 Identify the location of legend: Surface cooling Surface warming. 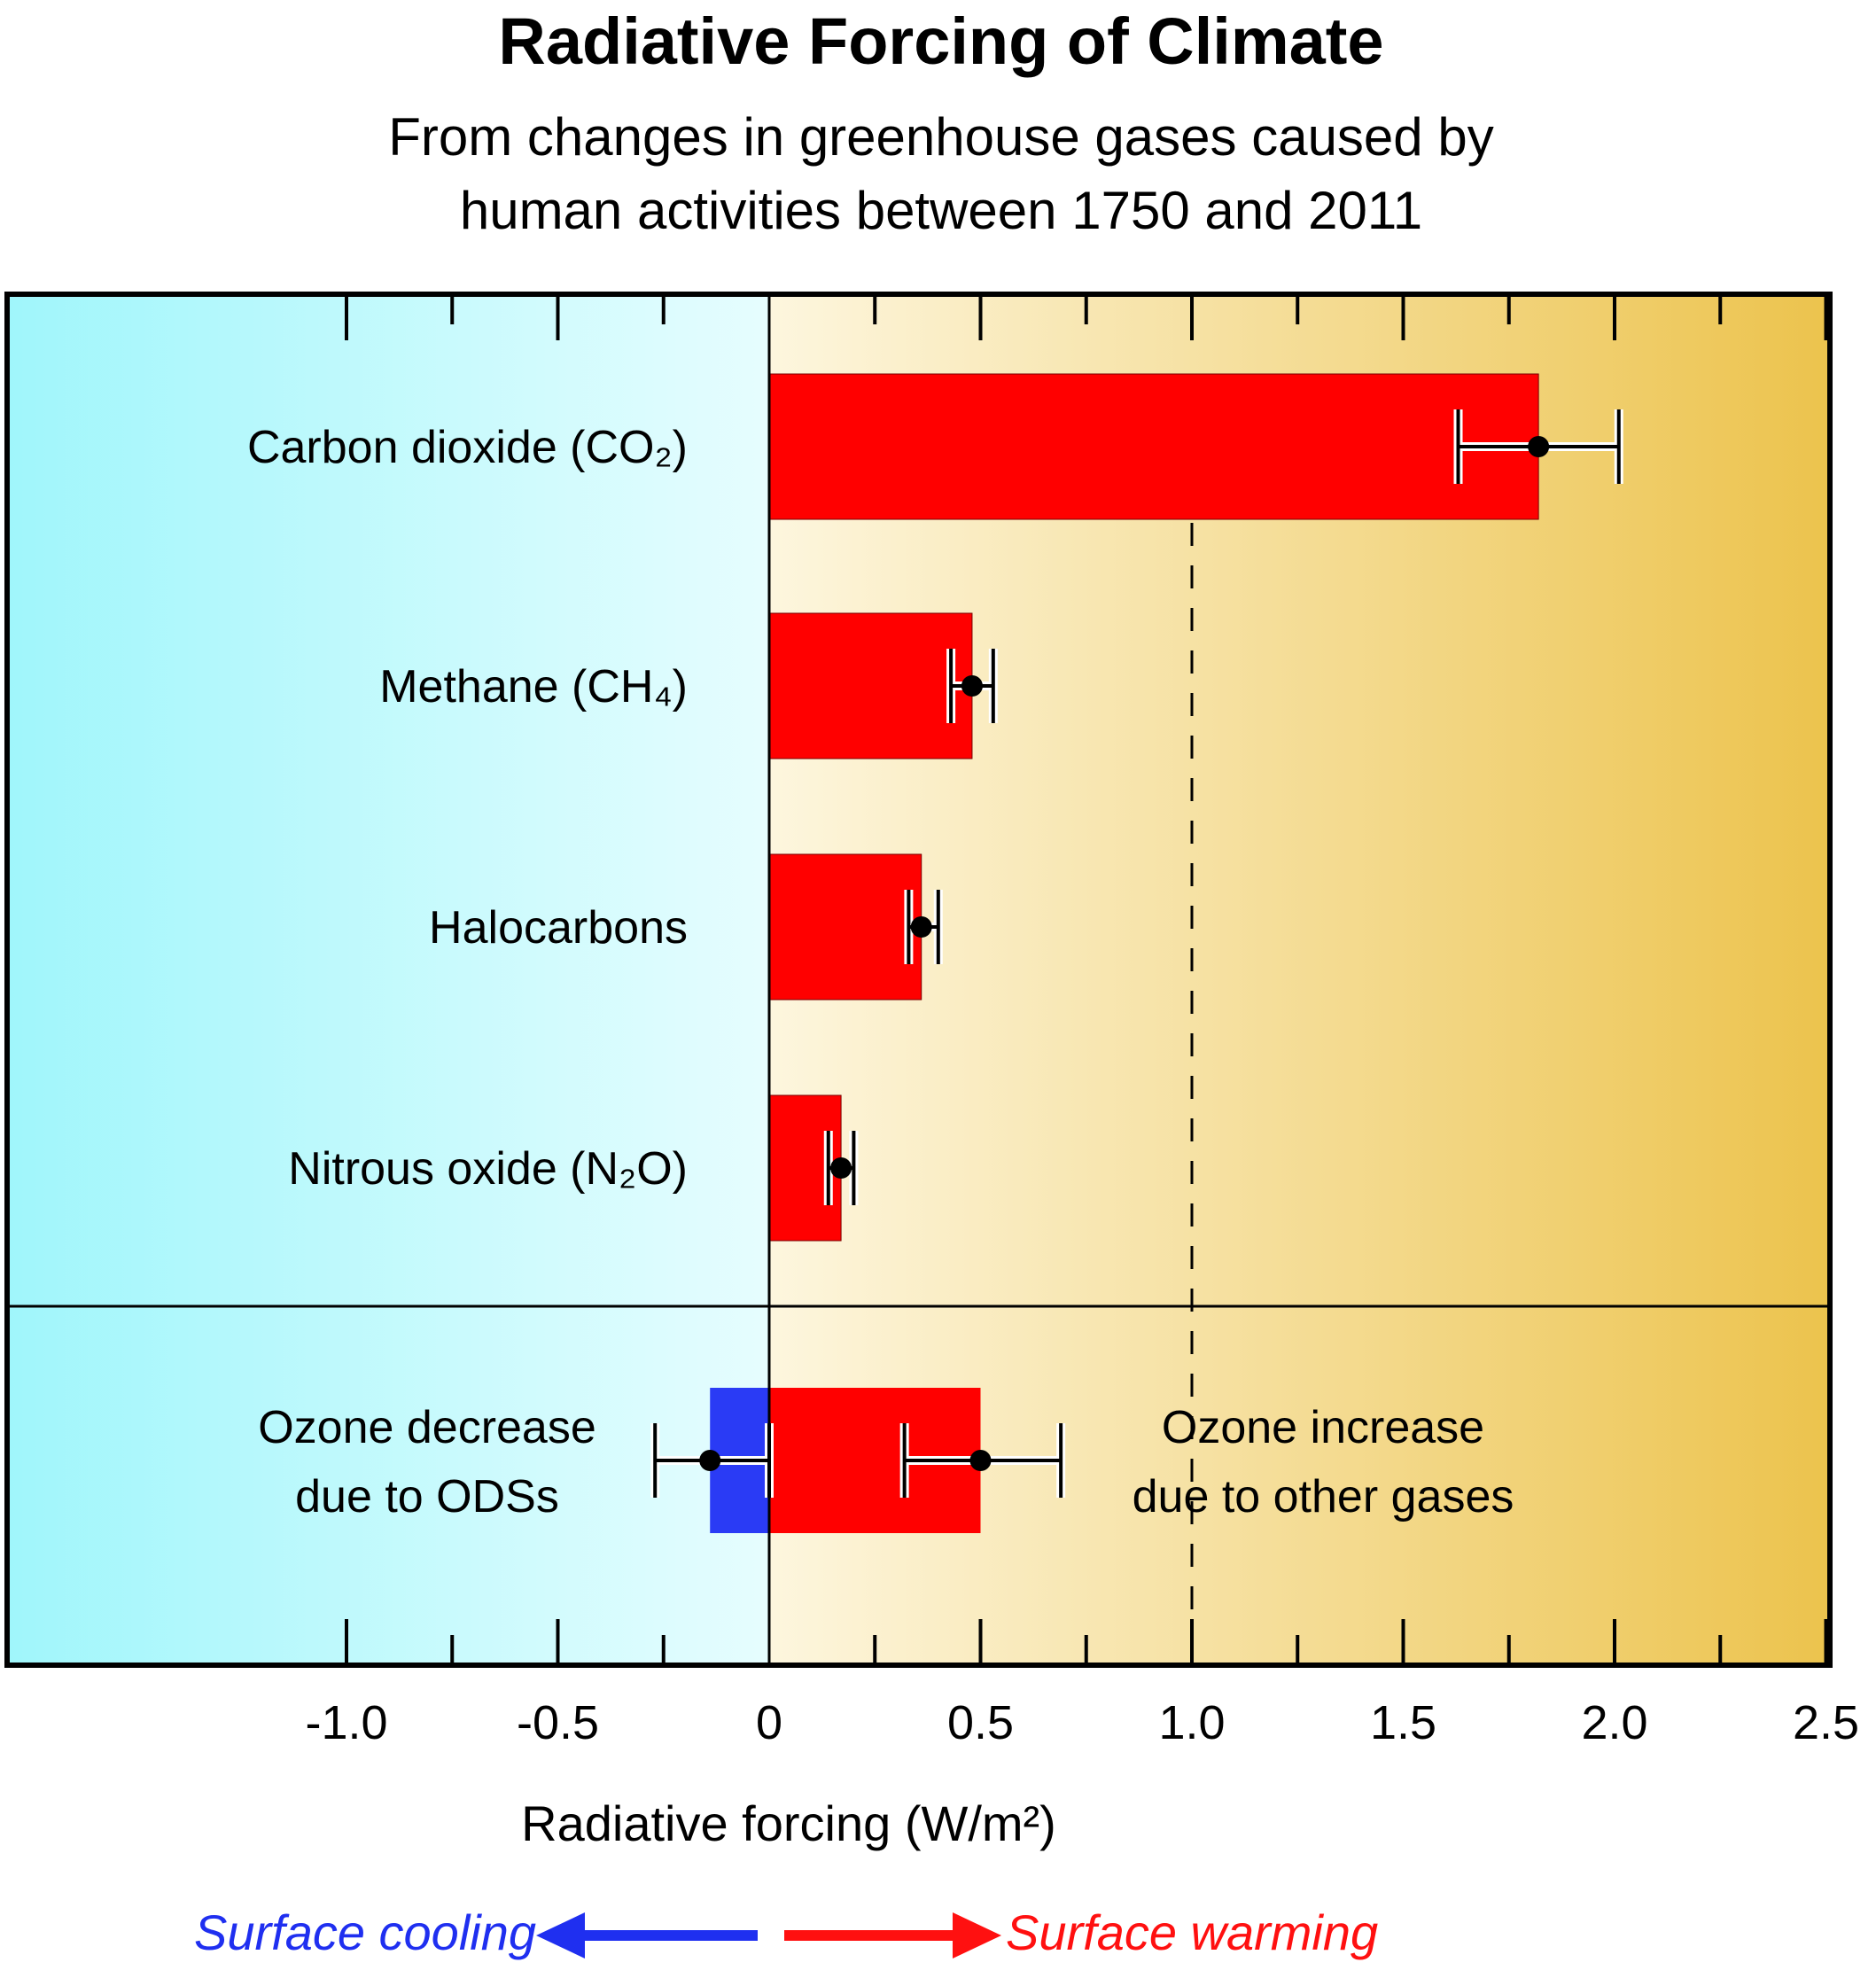
(786, 1932).